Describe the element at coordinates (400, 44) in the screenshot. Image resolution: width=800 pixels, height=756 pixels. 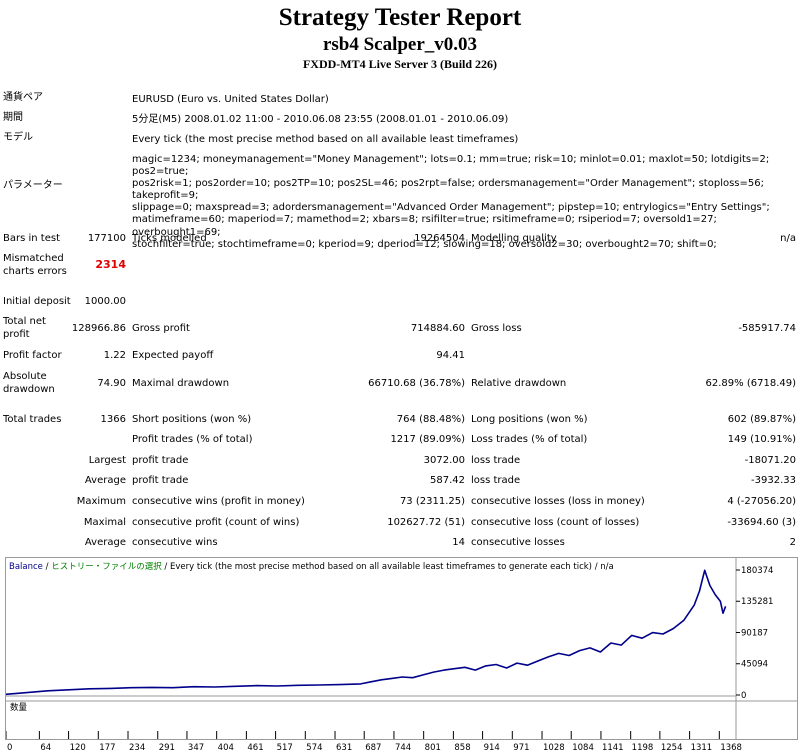
I see `ea-name: rsb4 Scalper_v0.03` at that location.